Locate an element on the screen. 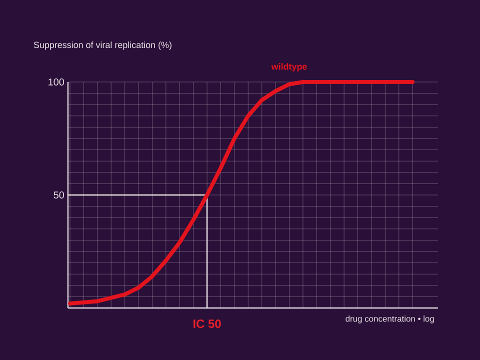  text: IC 50 is located at coordinates (207, 324).